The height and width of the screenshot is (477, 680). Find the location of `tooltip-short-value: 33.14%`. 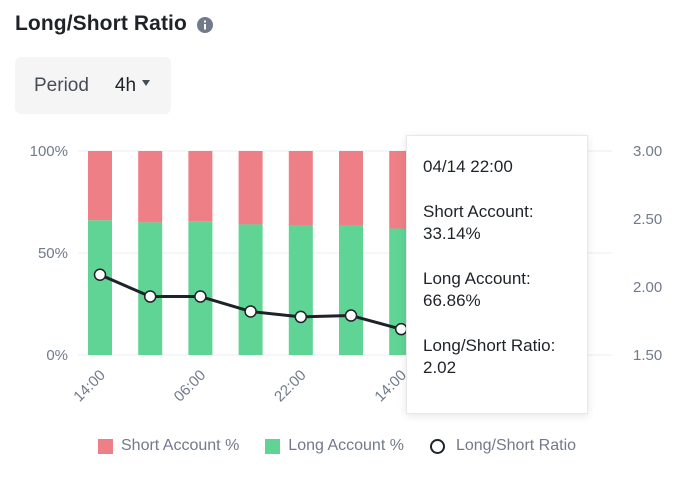

tooltip-short-value: 33.14% is located at coordinates (452, 233).